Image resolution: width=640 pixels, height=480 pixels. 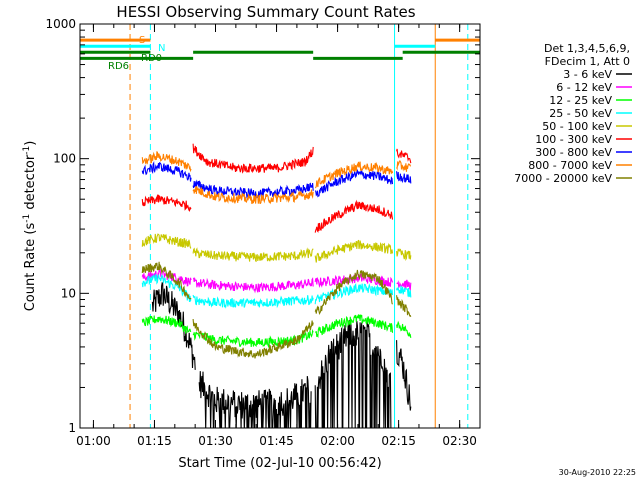 What do you see at coordinates (587, 48) in the screenshot?
I see `legend-header-1: Det 1,3,4,5,6,9,` at bounding box center [587, 48].